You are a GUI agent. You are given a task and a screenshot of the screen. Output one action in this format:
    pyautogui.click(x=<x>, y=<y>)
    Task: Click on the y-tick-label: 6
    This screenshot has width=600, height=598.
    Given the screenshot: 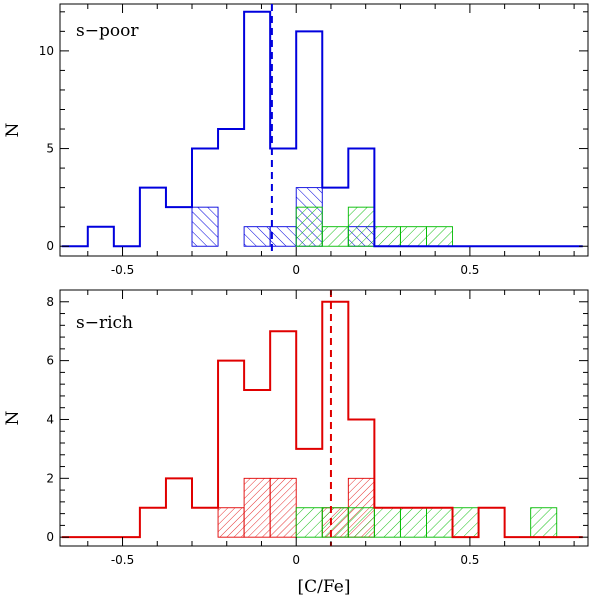 What is the action you would take?
    pyautogui.click(x=50, y=361)
    